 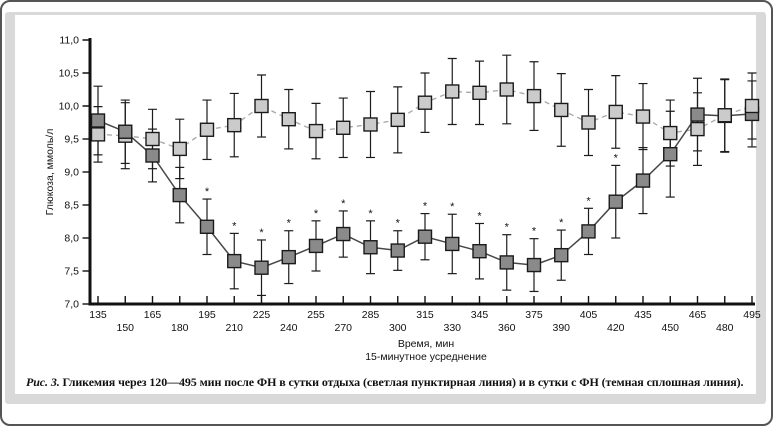 What do you see at coordinates (425, 315) in the screenshot?
I see `x-tick-label: 315` at bounding box center [425, 315].